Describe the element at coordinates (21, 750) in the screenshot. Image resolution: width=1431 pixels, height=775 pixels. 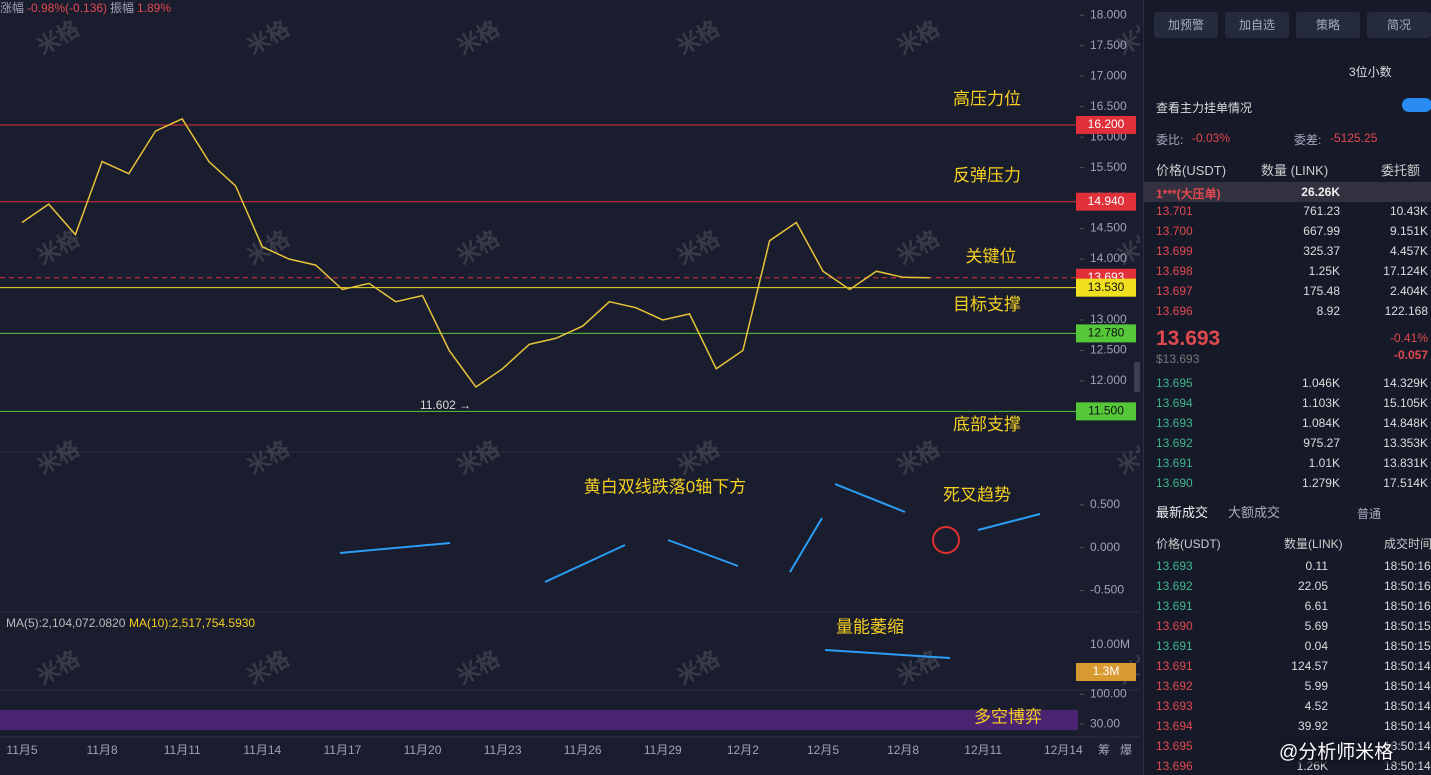
I see `x-tick-label: 11月5` at that location.